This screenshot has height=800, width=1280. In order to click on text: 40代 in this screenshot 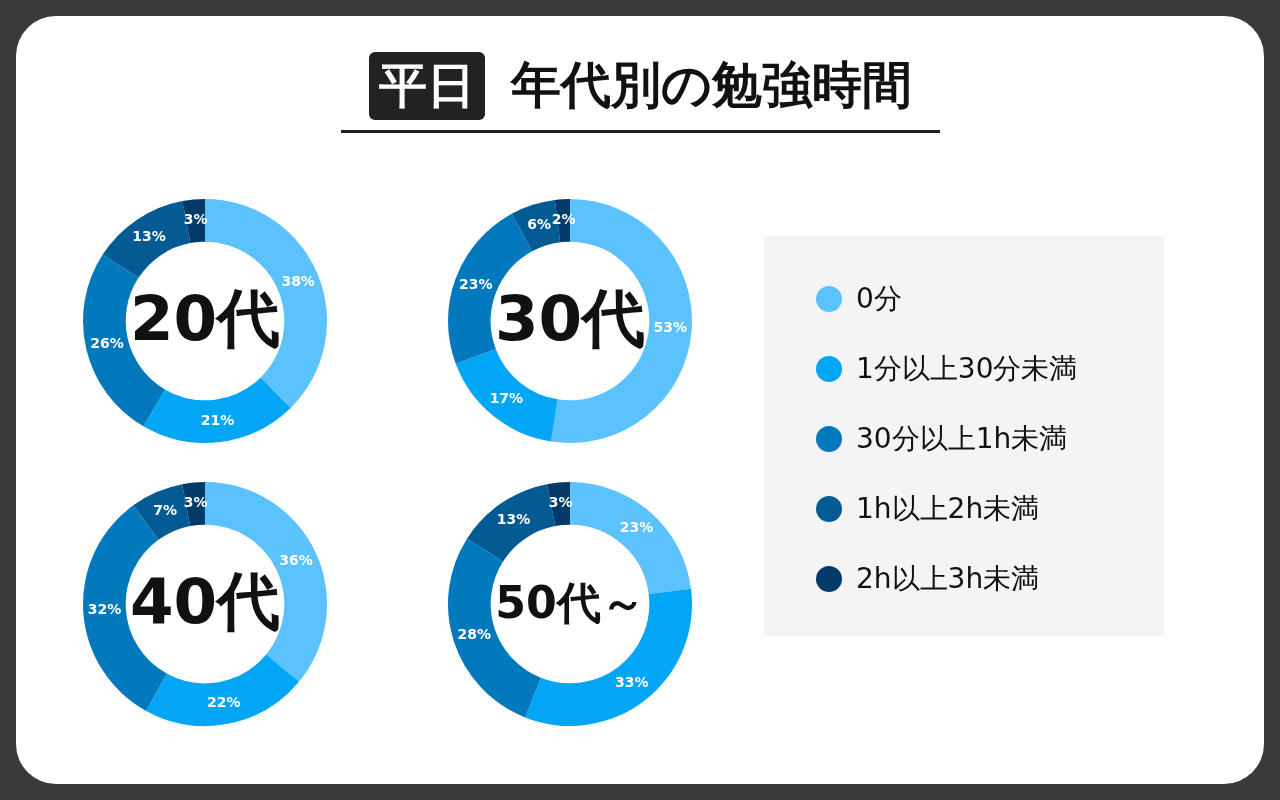, I will do `click(205, 602)`.